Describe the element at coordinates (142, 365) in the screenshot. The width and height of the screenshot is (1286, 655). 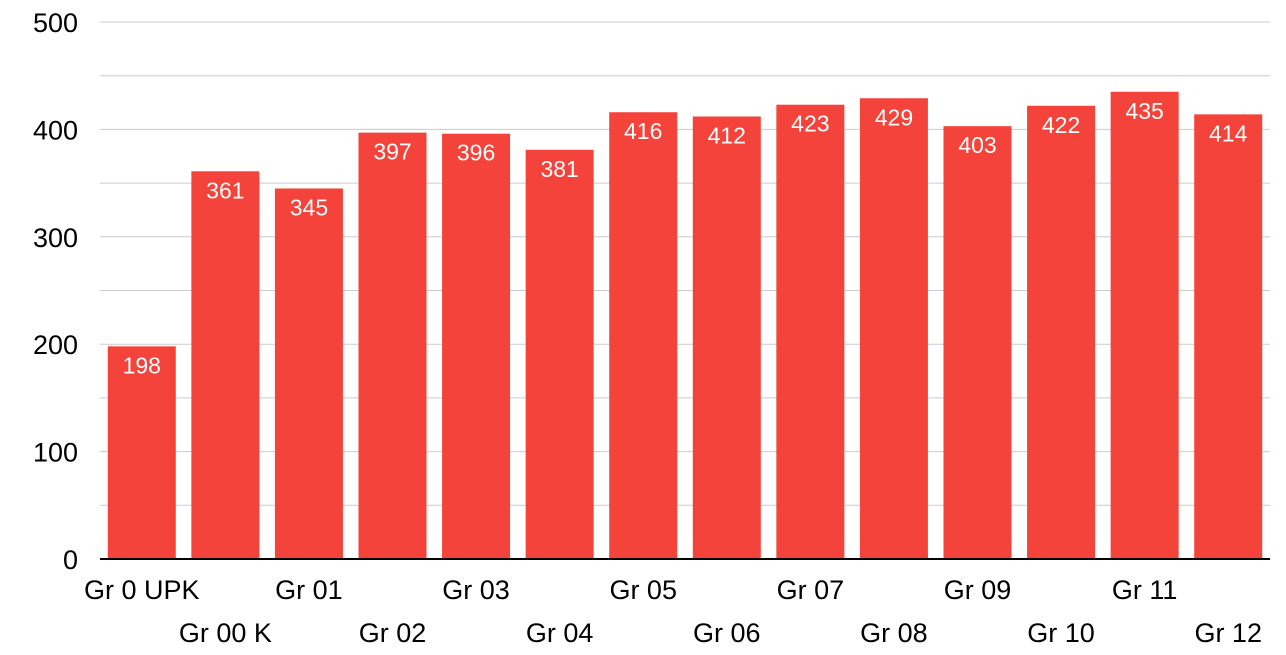
I see `bar-value-label: 198` at that location.